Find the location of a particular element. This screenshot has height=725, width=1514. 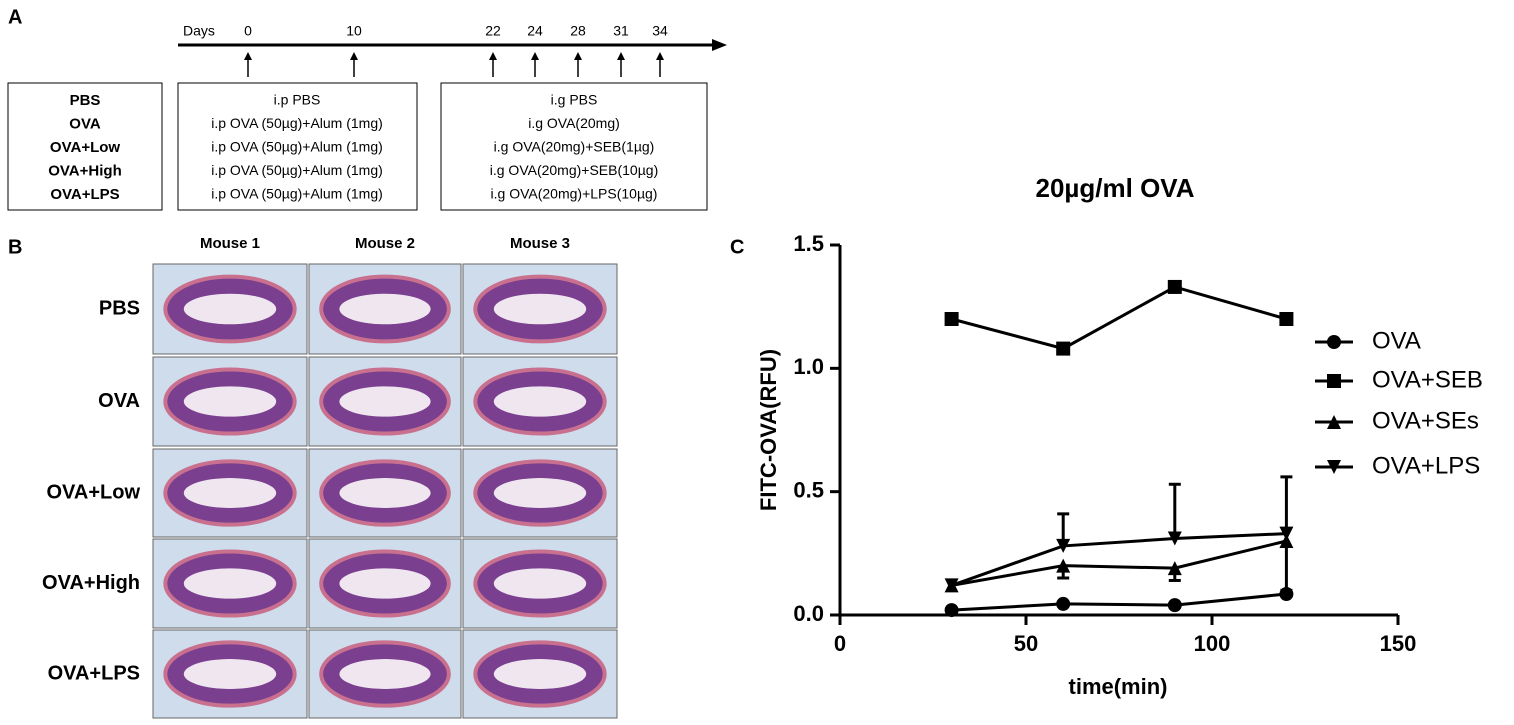

panel-label: B is located at coordinates (15, 247).